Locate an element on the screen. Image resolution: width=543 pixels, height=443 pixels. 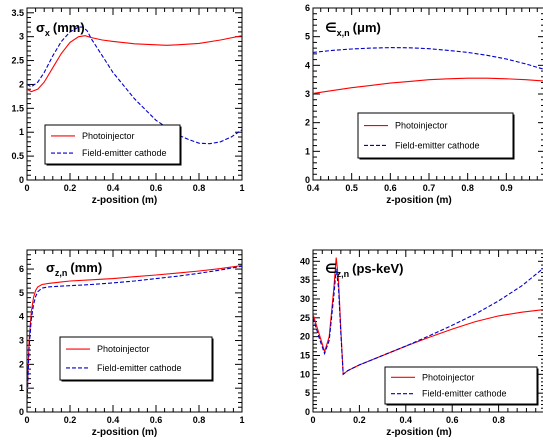
x-tick-label: 0.7 is located at coordinates (429, 188).